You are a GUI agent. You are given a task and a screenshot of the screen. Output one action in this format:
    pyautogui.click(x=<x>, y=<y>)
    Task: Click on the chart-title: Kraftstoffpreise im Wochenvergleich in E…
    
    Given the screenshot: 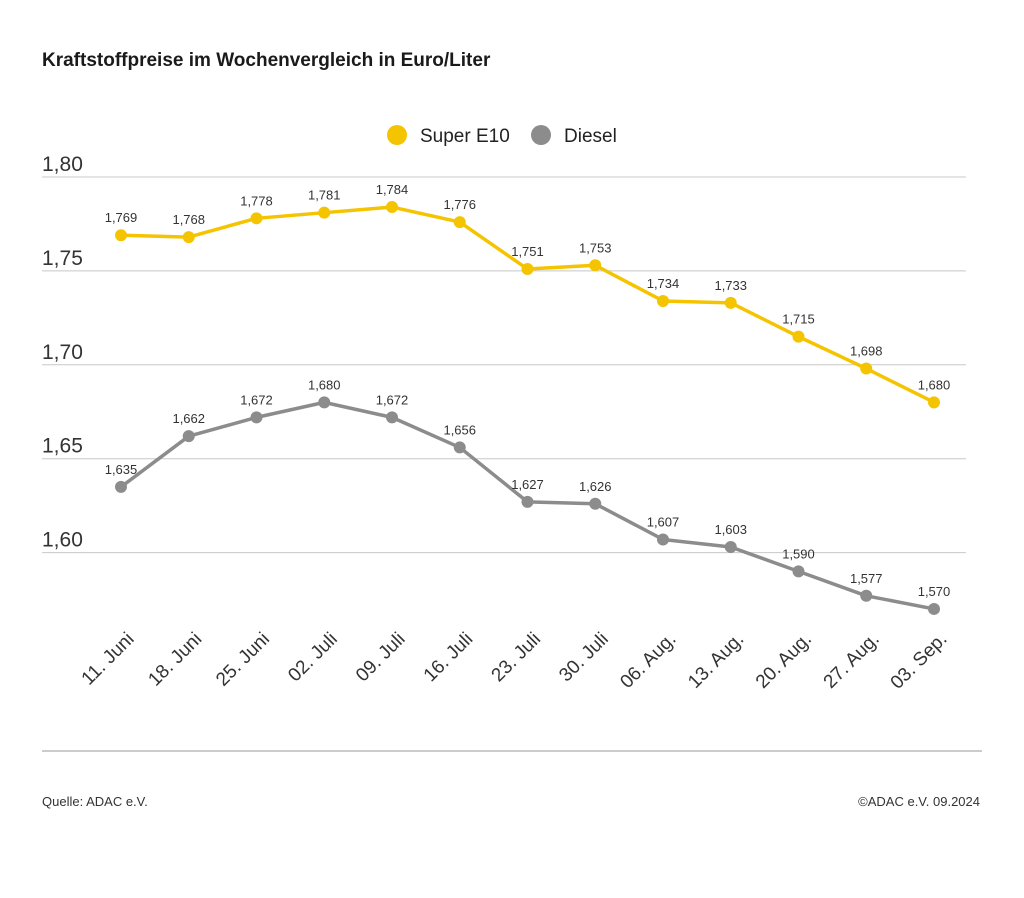 What is the action you would take?
    pyautogui.click(x=266, y=60)
    